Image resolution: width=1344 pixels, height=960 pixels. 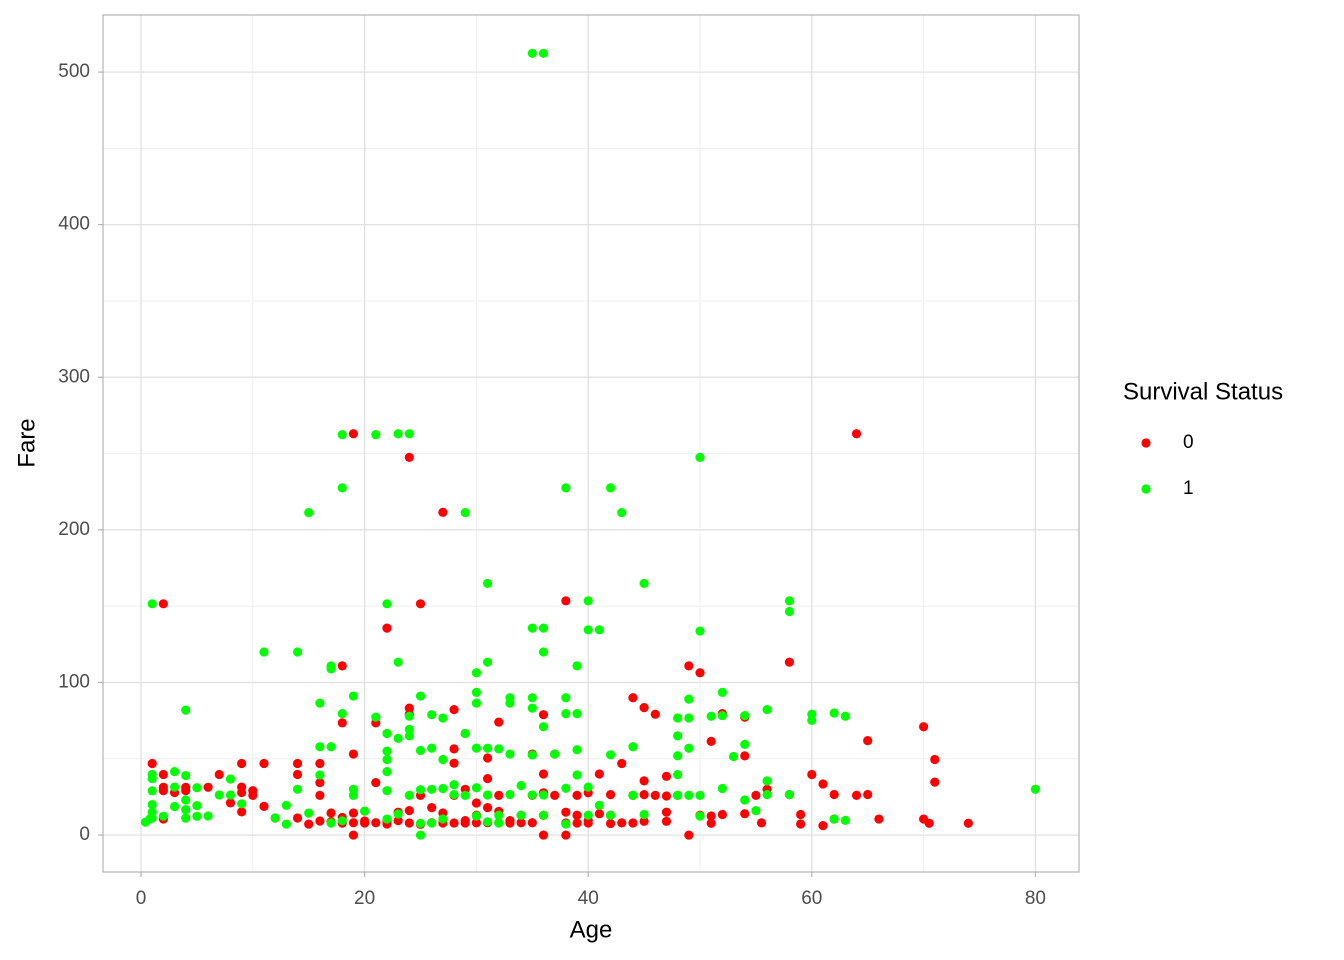 I want to click on x-tick-label: 60, so click(x=811, y=898).